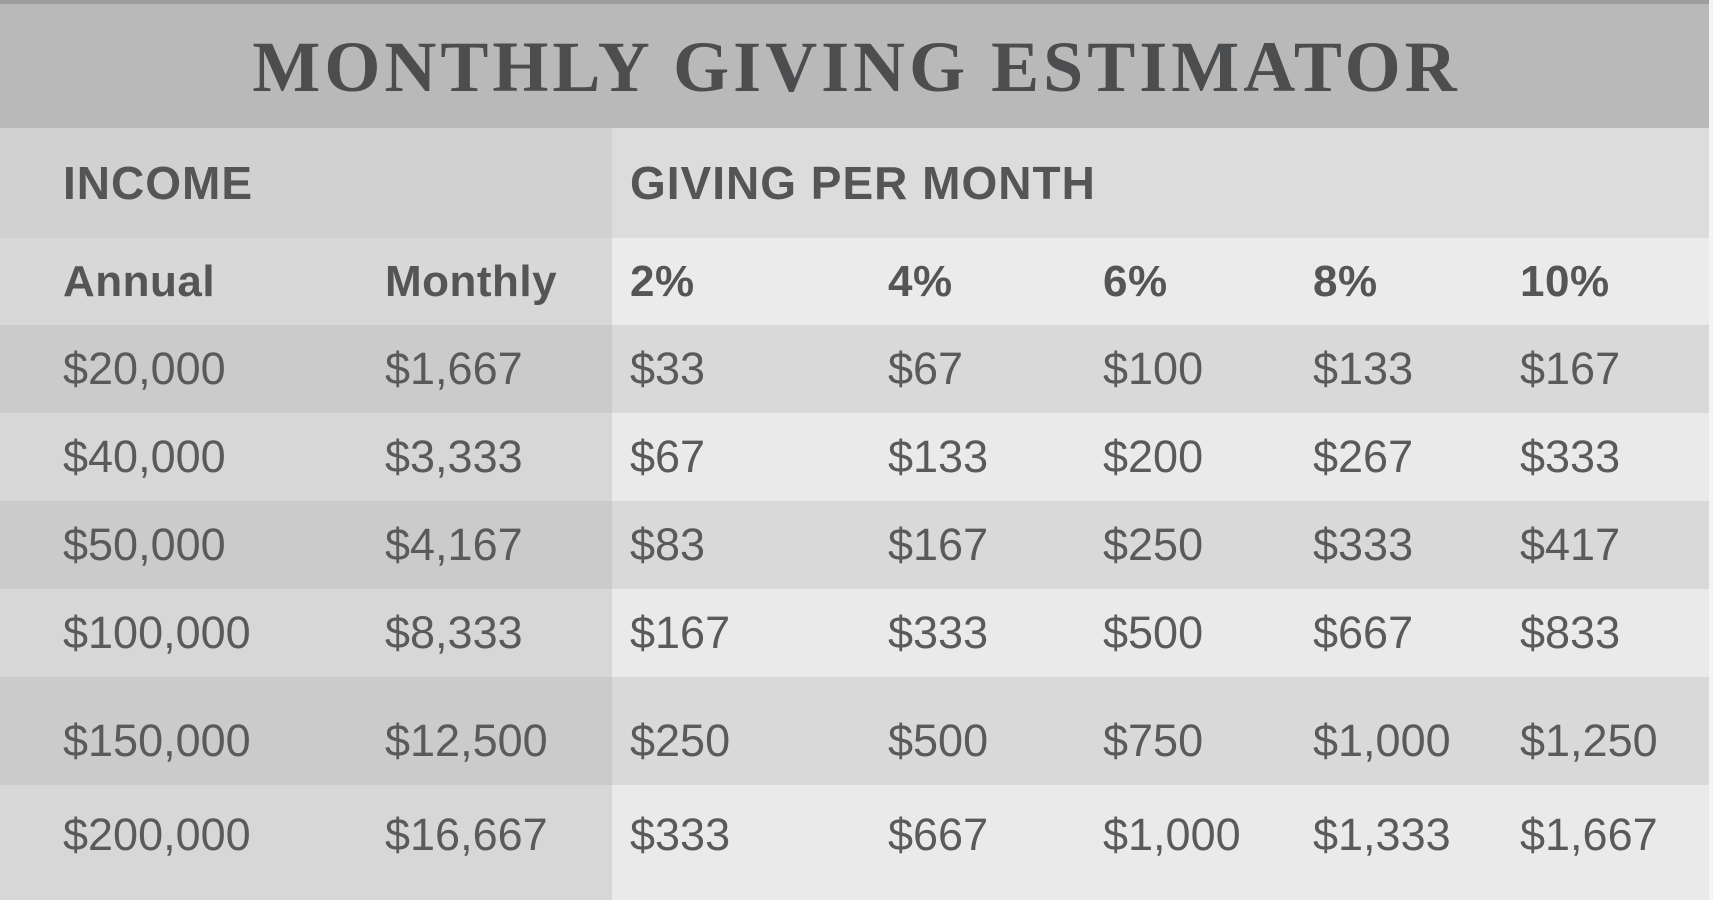  Describe the element at coordinates (938, 632) in the screenshot. I see `giving-4pct-value: $333` at that location.